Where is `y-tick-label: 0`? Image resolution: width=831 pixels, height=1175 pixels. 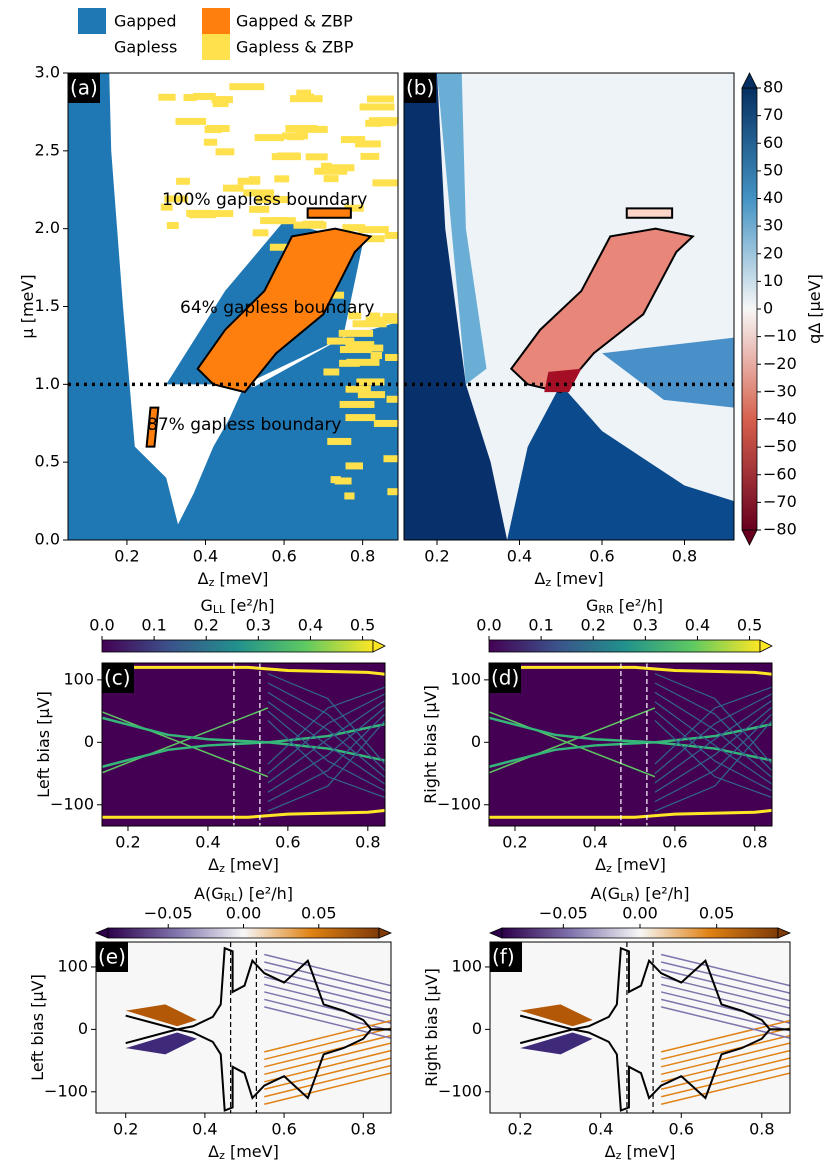 y-tick-label: 0 is located at coordinates (83, 1028).